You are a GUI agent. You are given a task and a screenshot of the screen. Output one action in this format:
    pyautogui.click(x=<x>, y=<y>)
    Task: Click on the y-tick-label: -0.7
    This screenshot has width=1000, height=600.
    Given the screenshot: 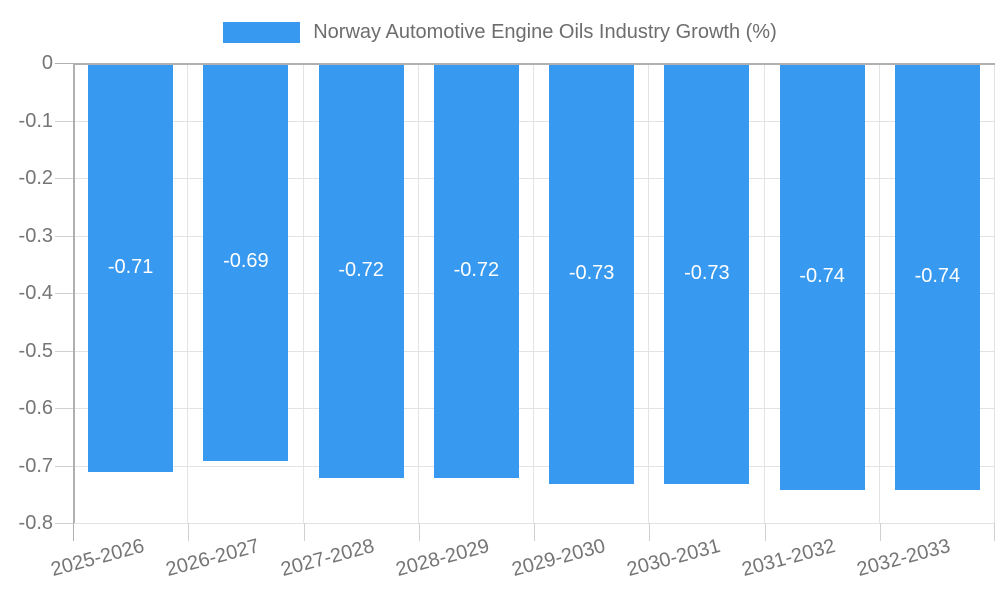 What is the action you would take?
    pyautogui.click(x=35, y=465)
    